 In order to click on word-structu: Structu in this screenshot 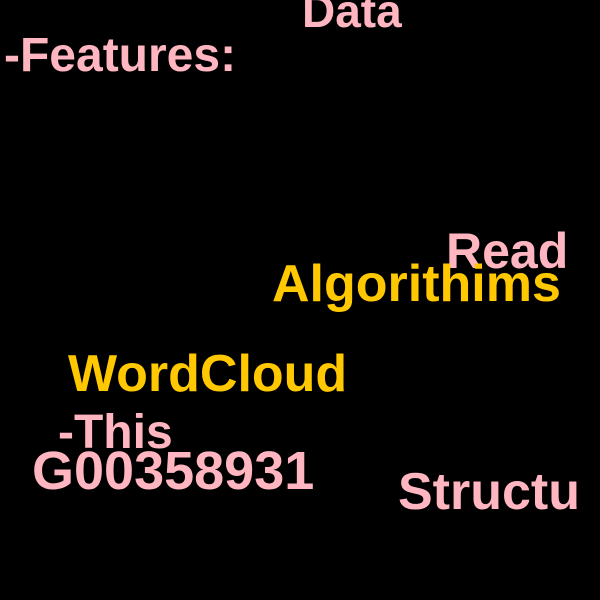, I will do `click(489, 492)`.